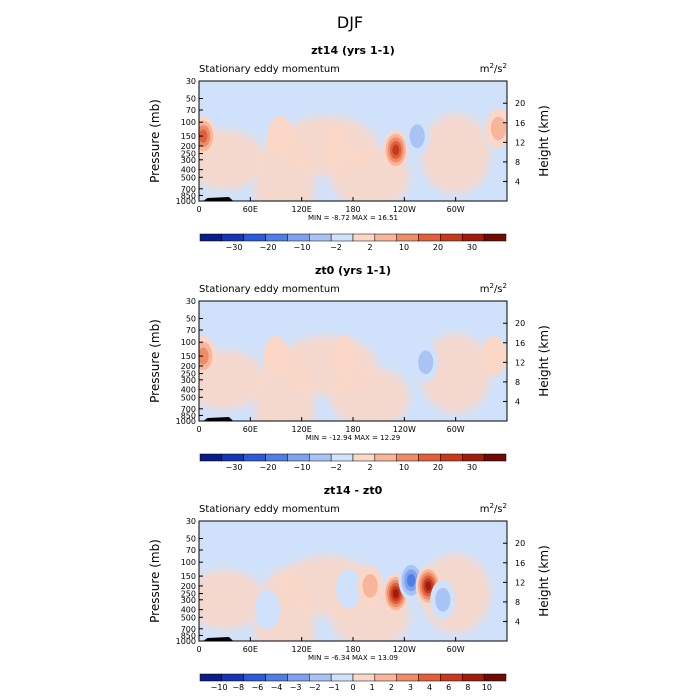  Describe the element at coordinates (352, 429) in the screenshot. I see `x-tick-label: 180` at that location.